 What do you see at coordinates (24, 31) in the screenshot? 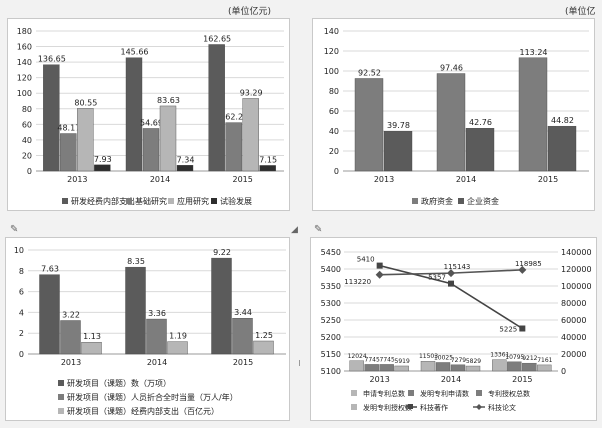
I see `y-tick-label: 180` at bounding box center [24, 31].